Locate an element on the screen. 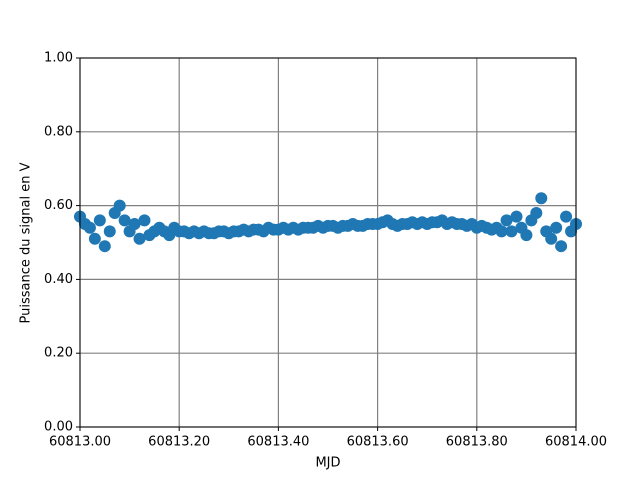  y-tick-label: 1.00 is located at coordinates (58, 58).